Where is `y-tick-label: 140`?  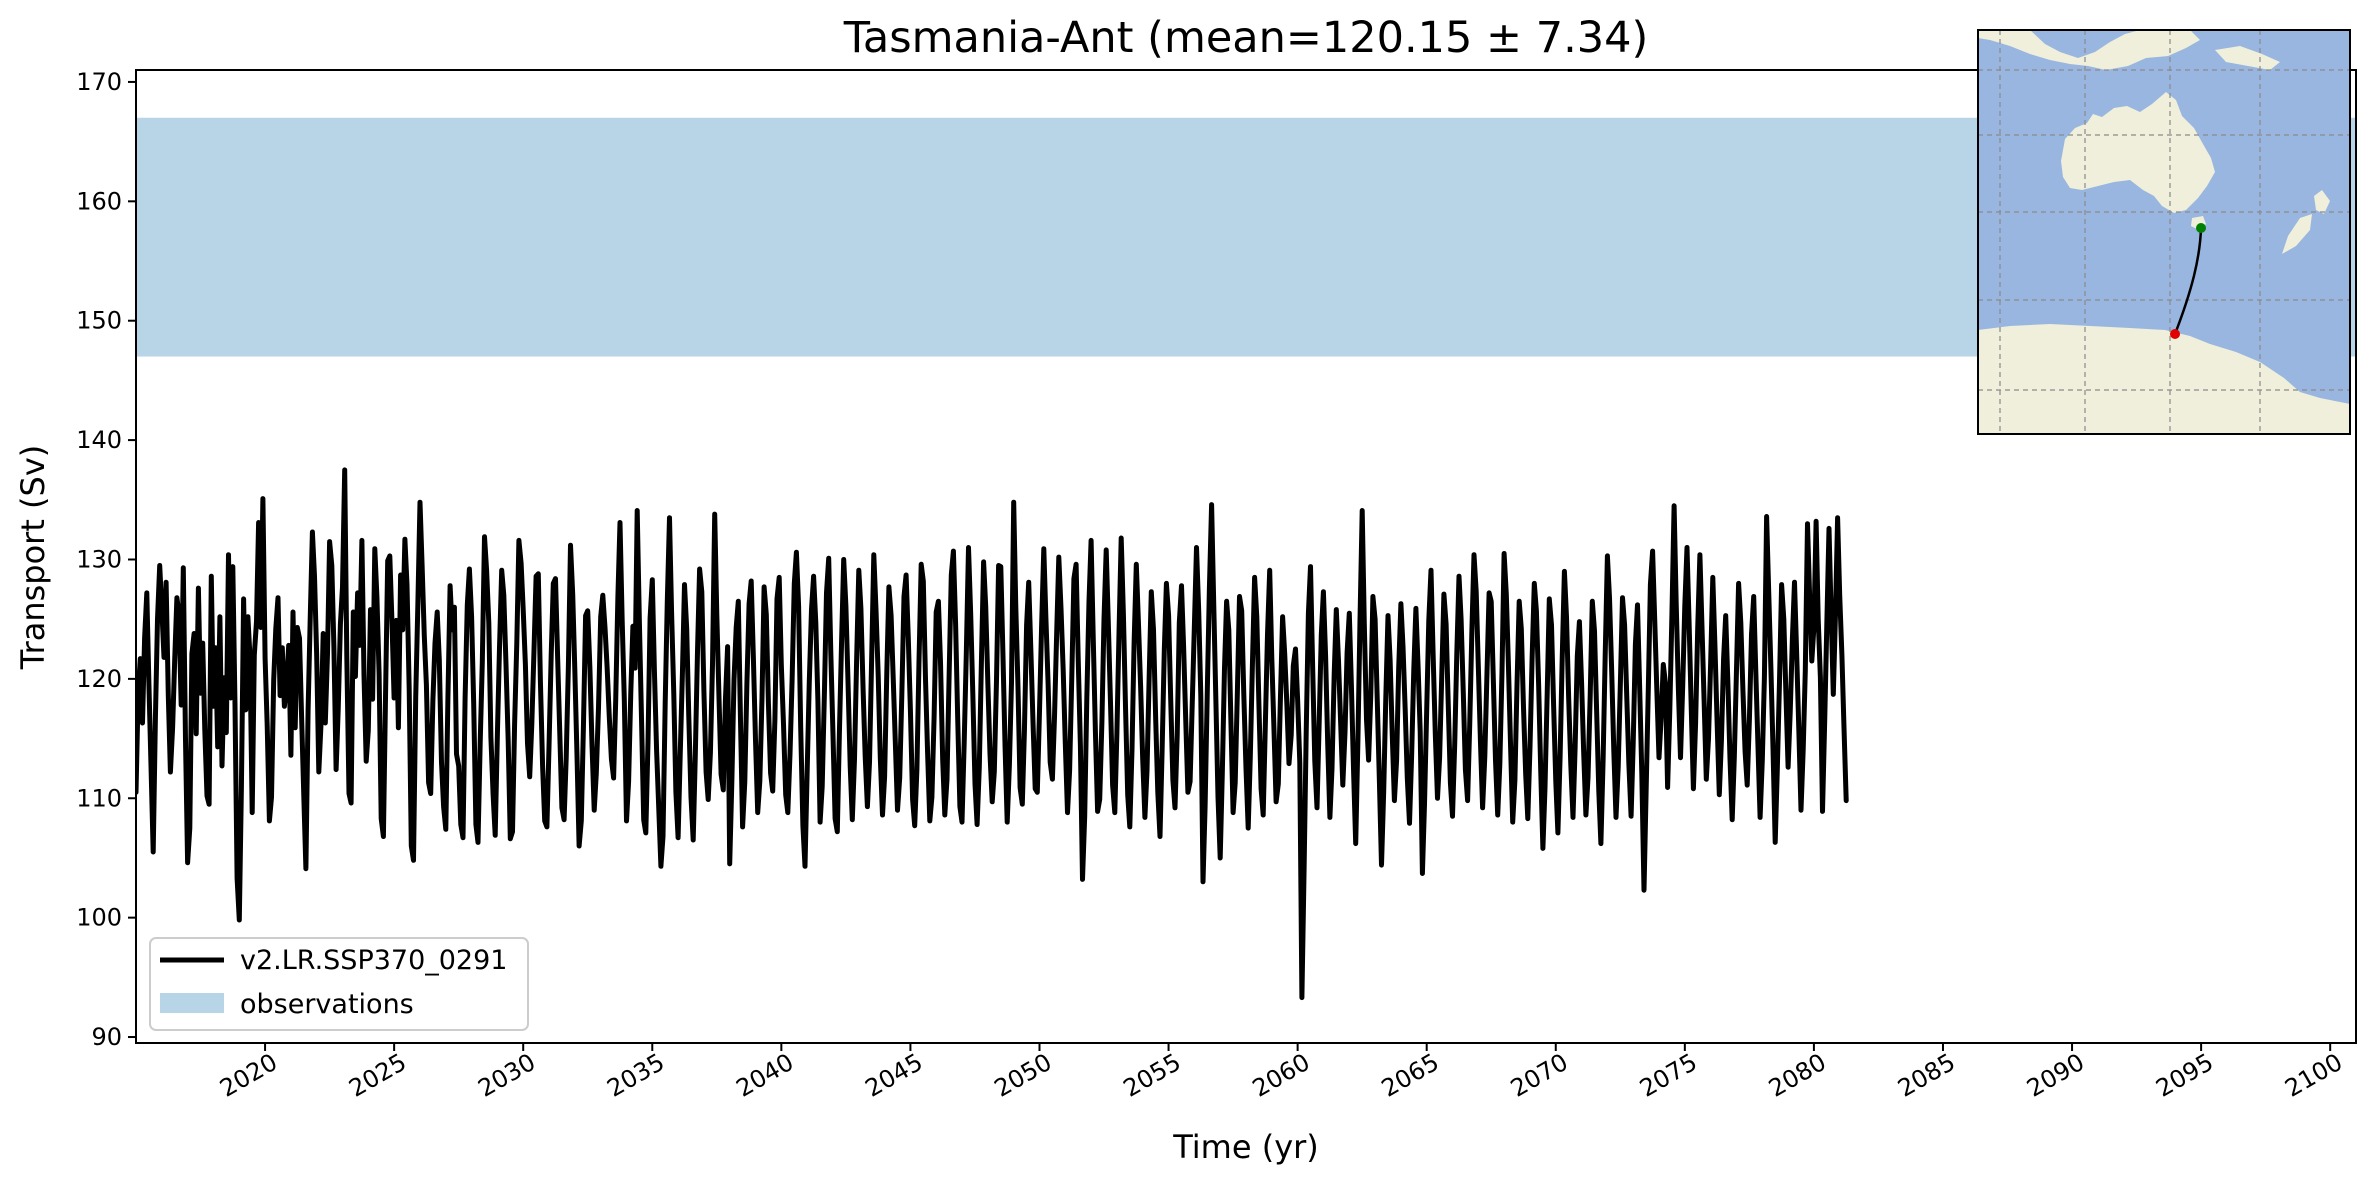 y-tick-label: 140 is located at coordinates (99, 440).